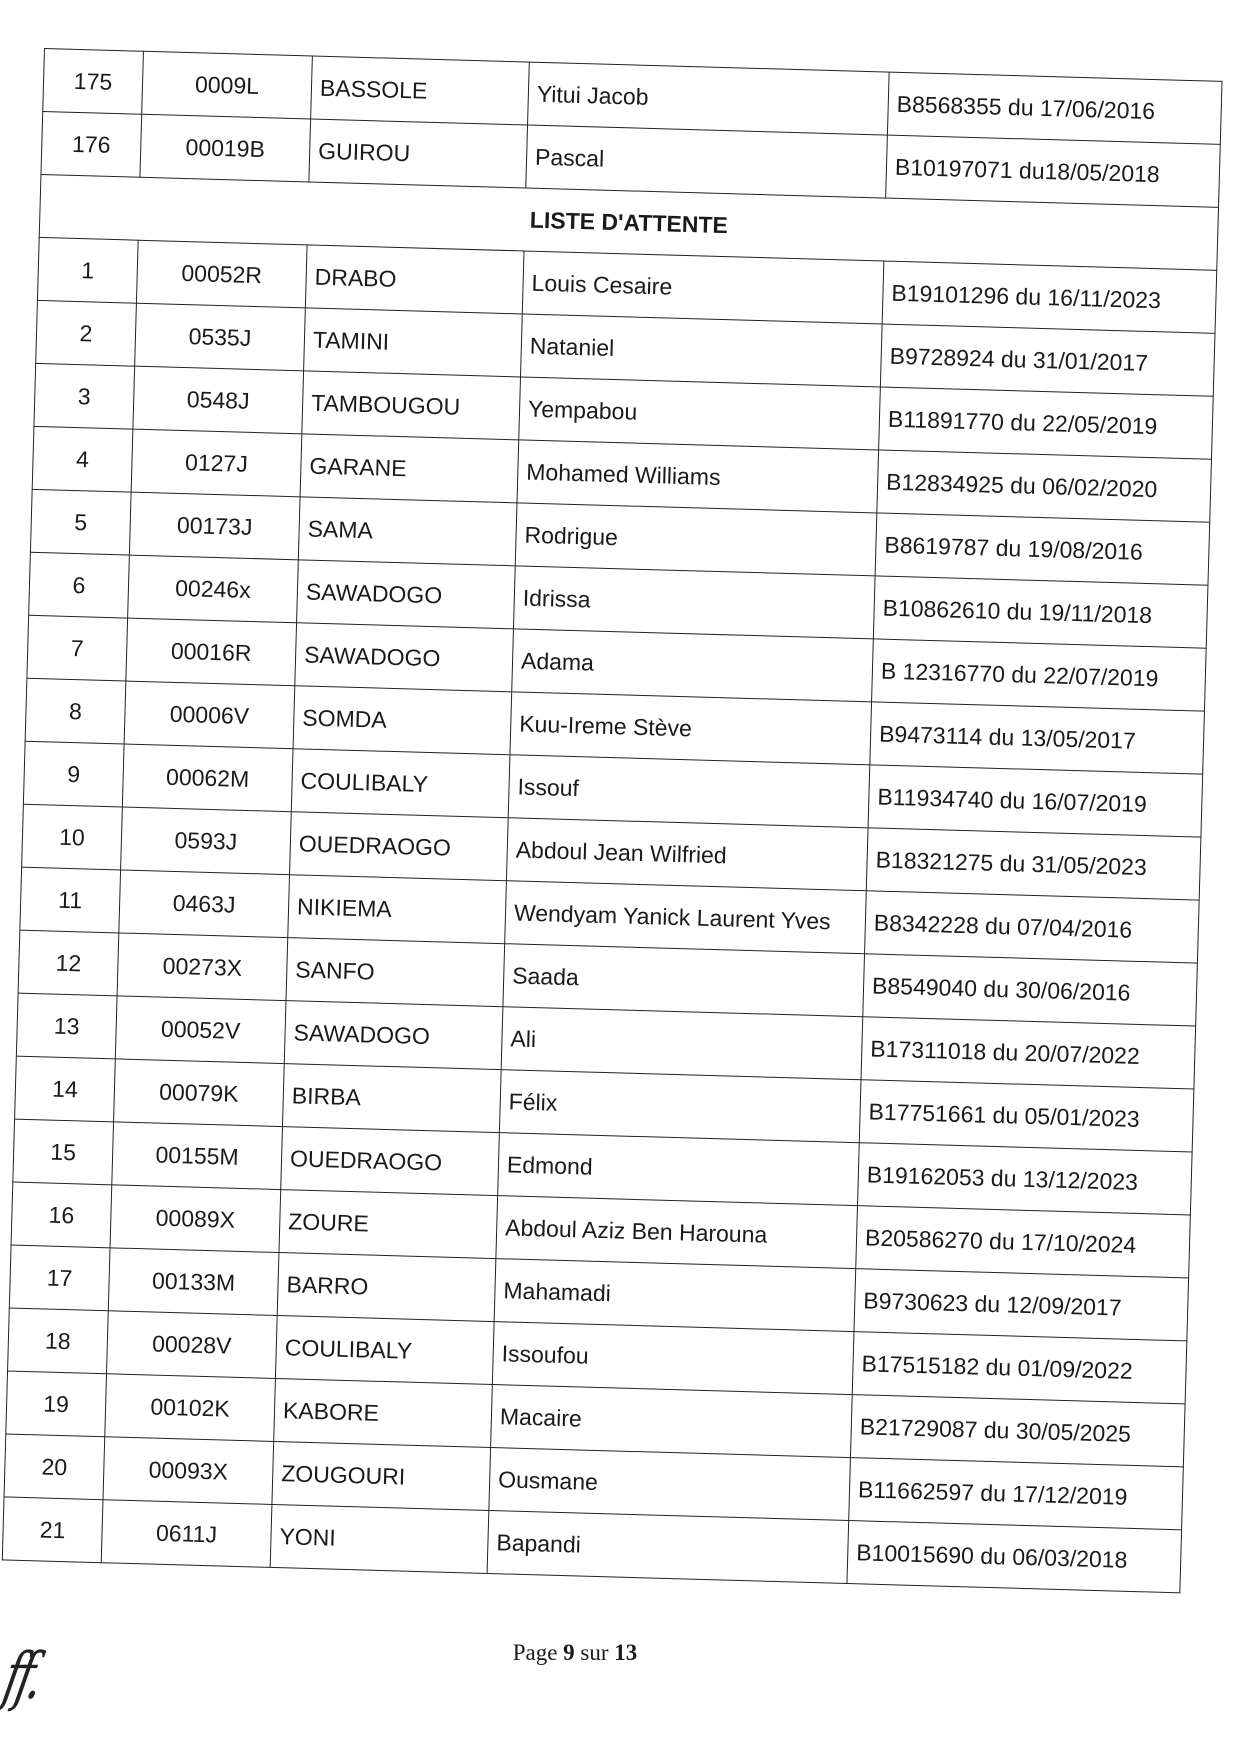 The width and height of the screenshot is (1240, 1753). I want to click on row-last-name: BIRBA, so click(392, 1098).